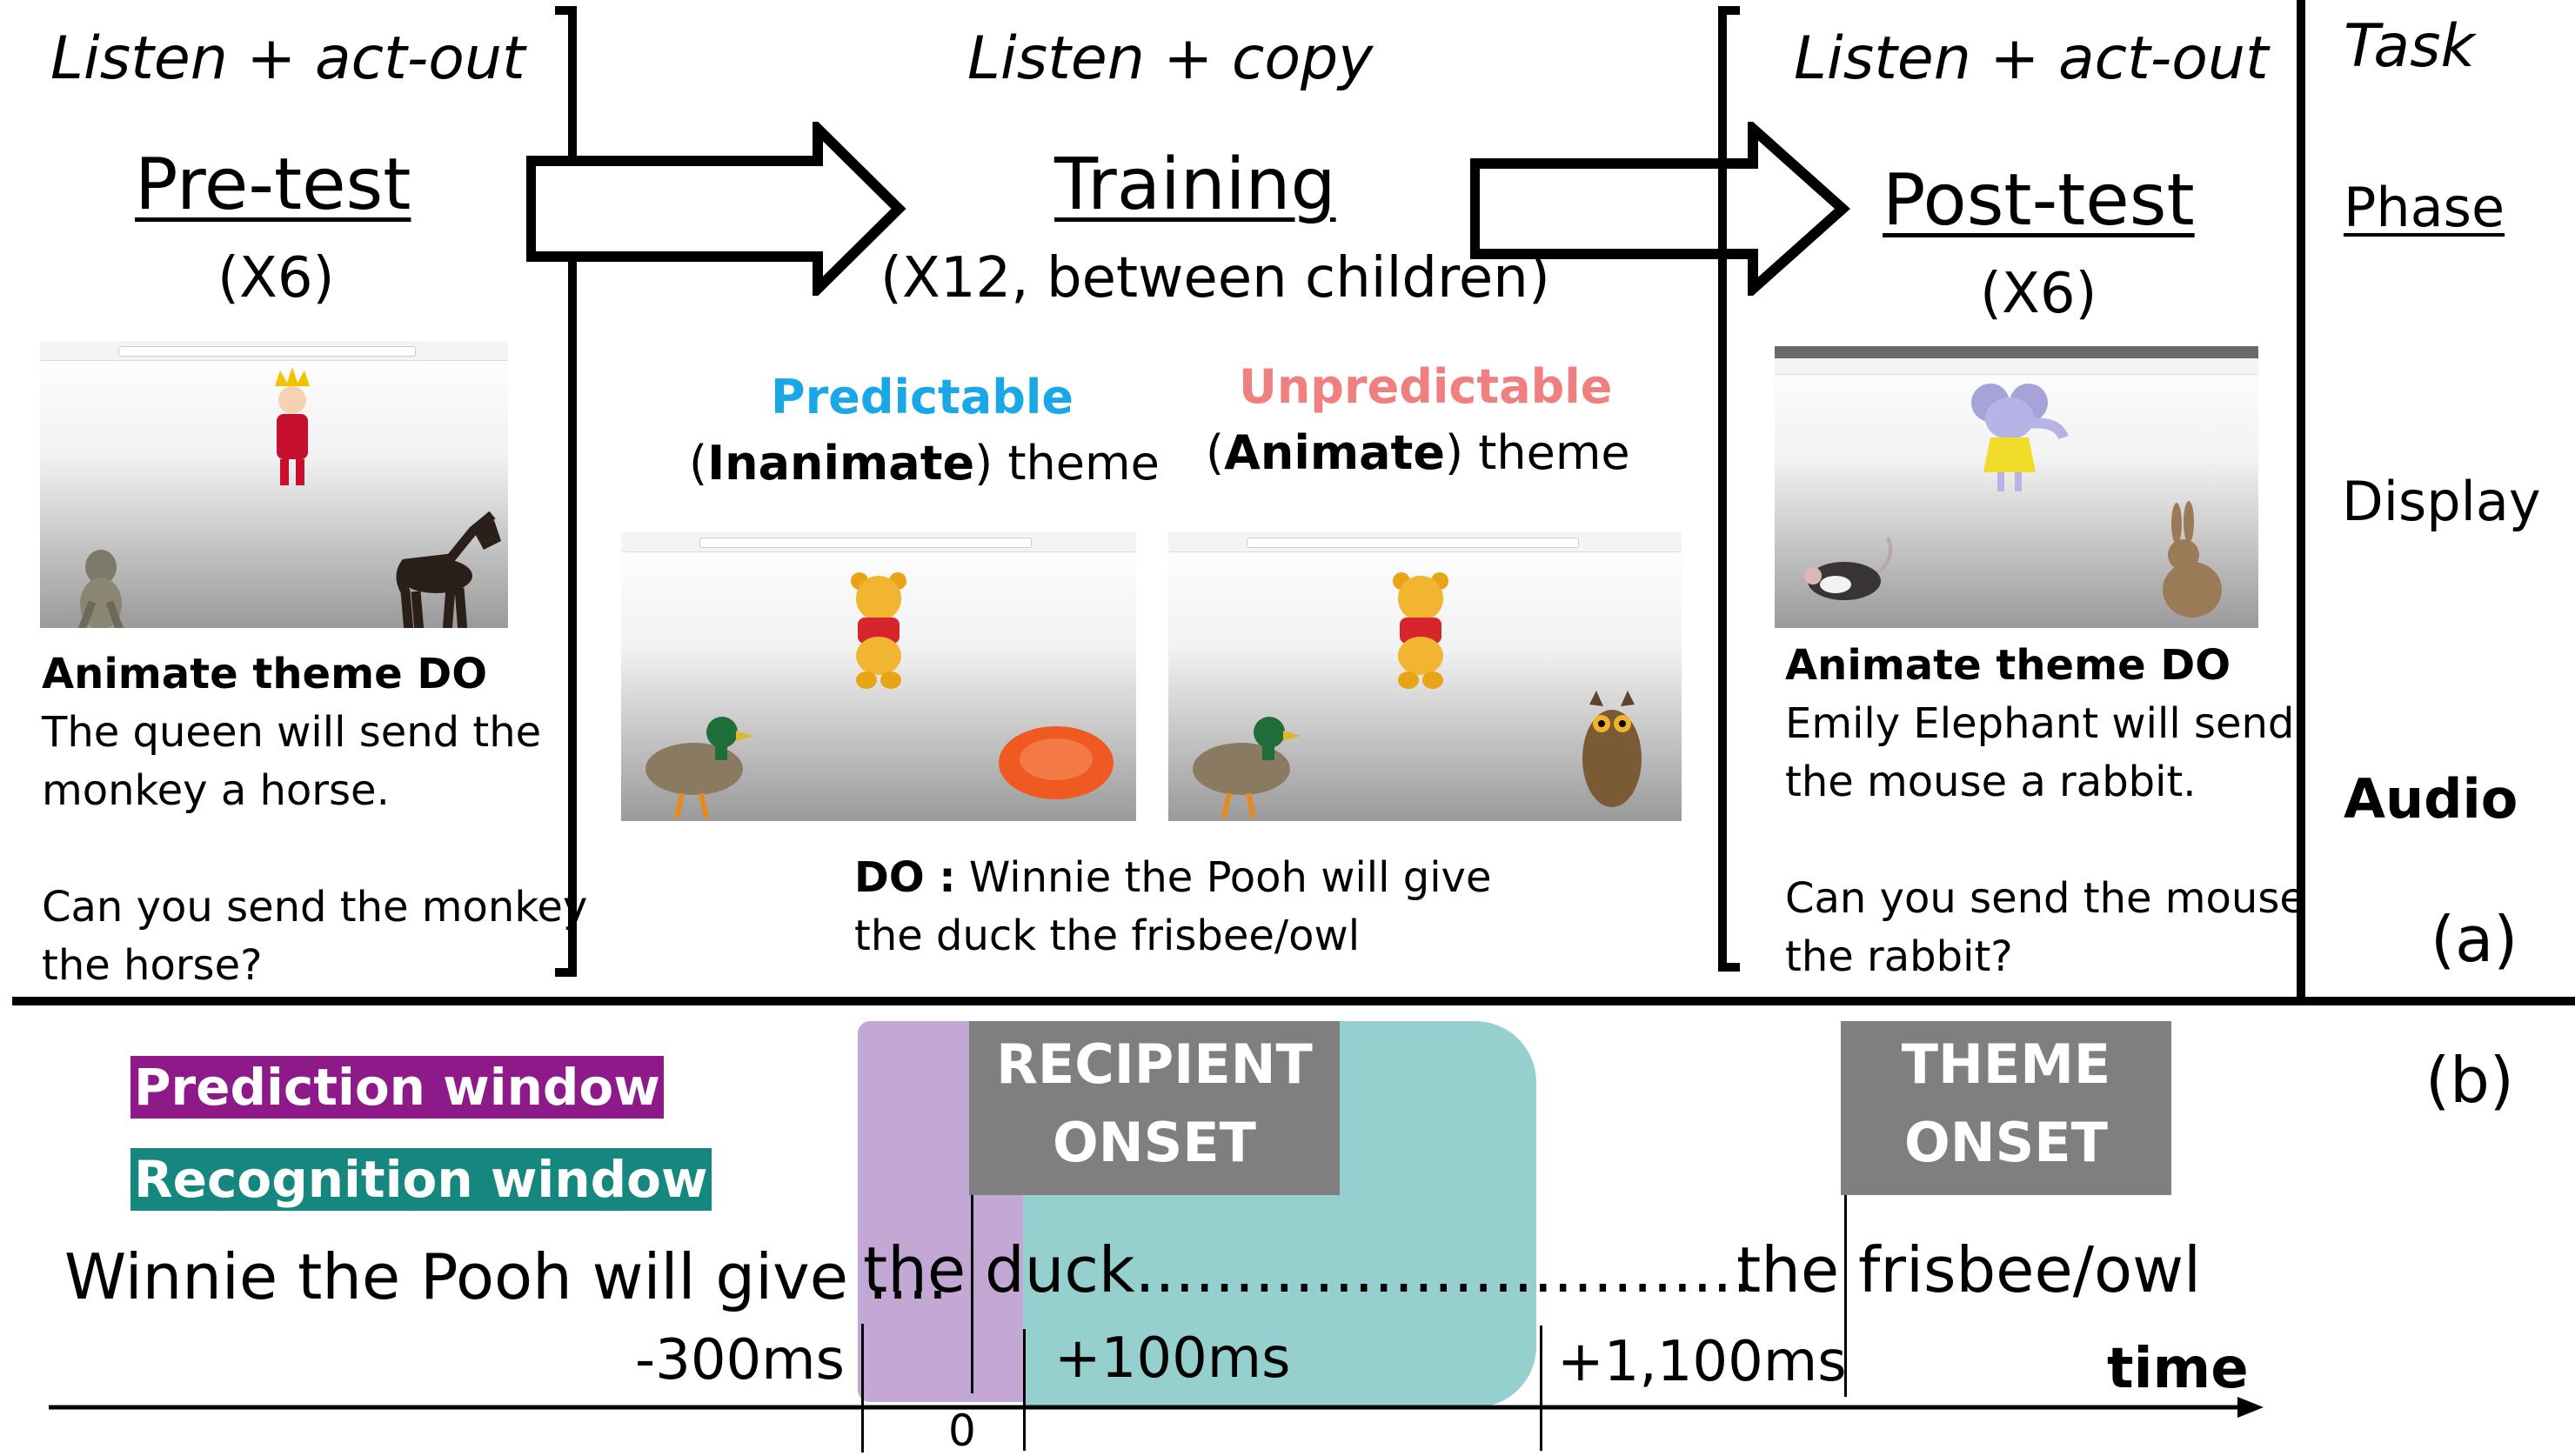 The width and height of the screenshot is (2575, 1456). What do you see at coordinates (2474, 939) in the screenshot?
I see `panel-a-label: (a)` at bounding box center [2474, 939].